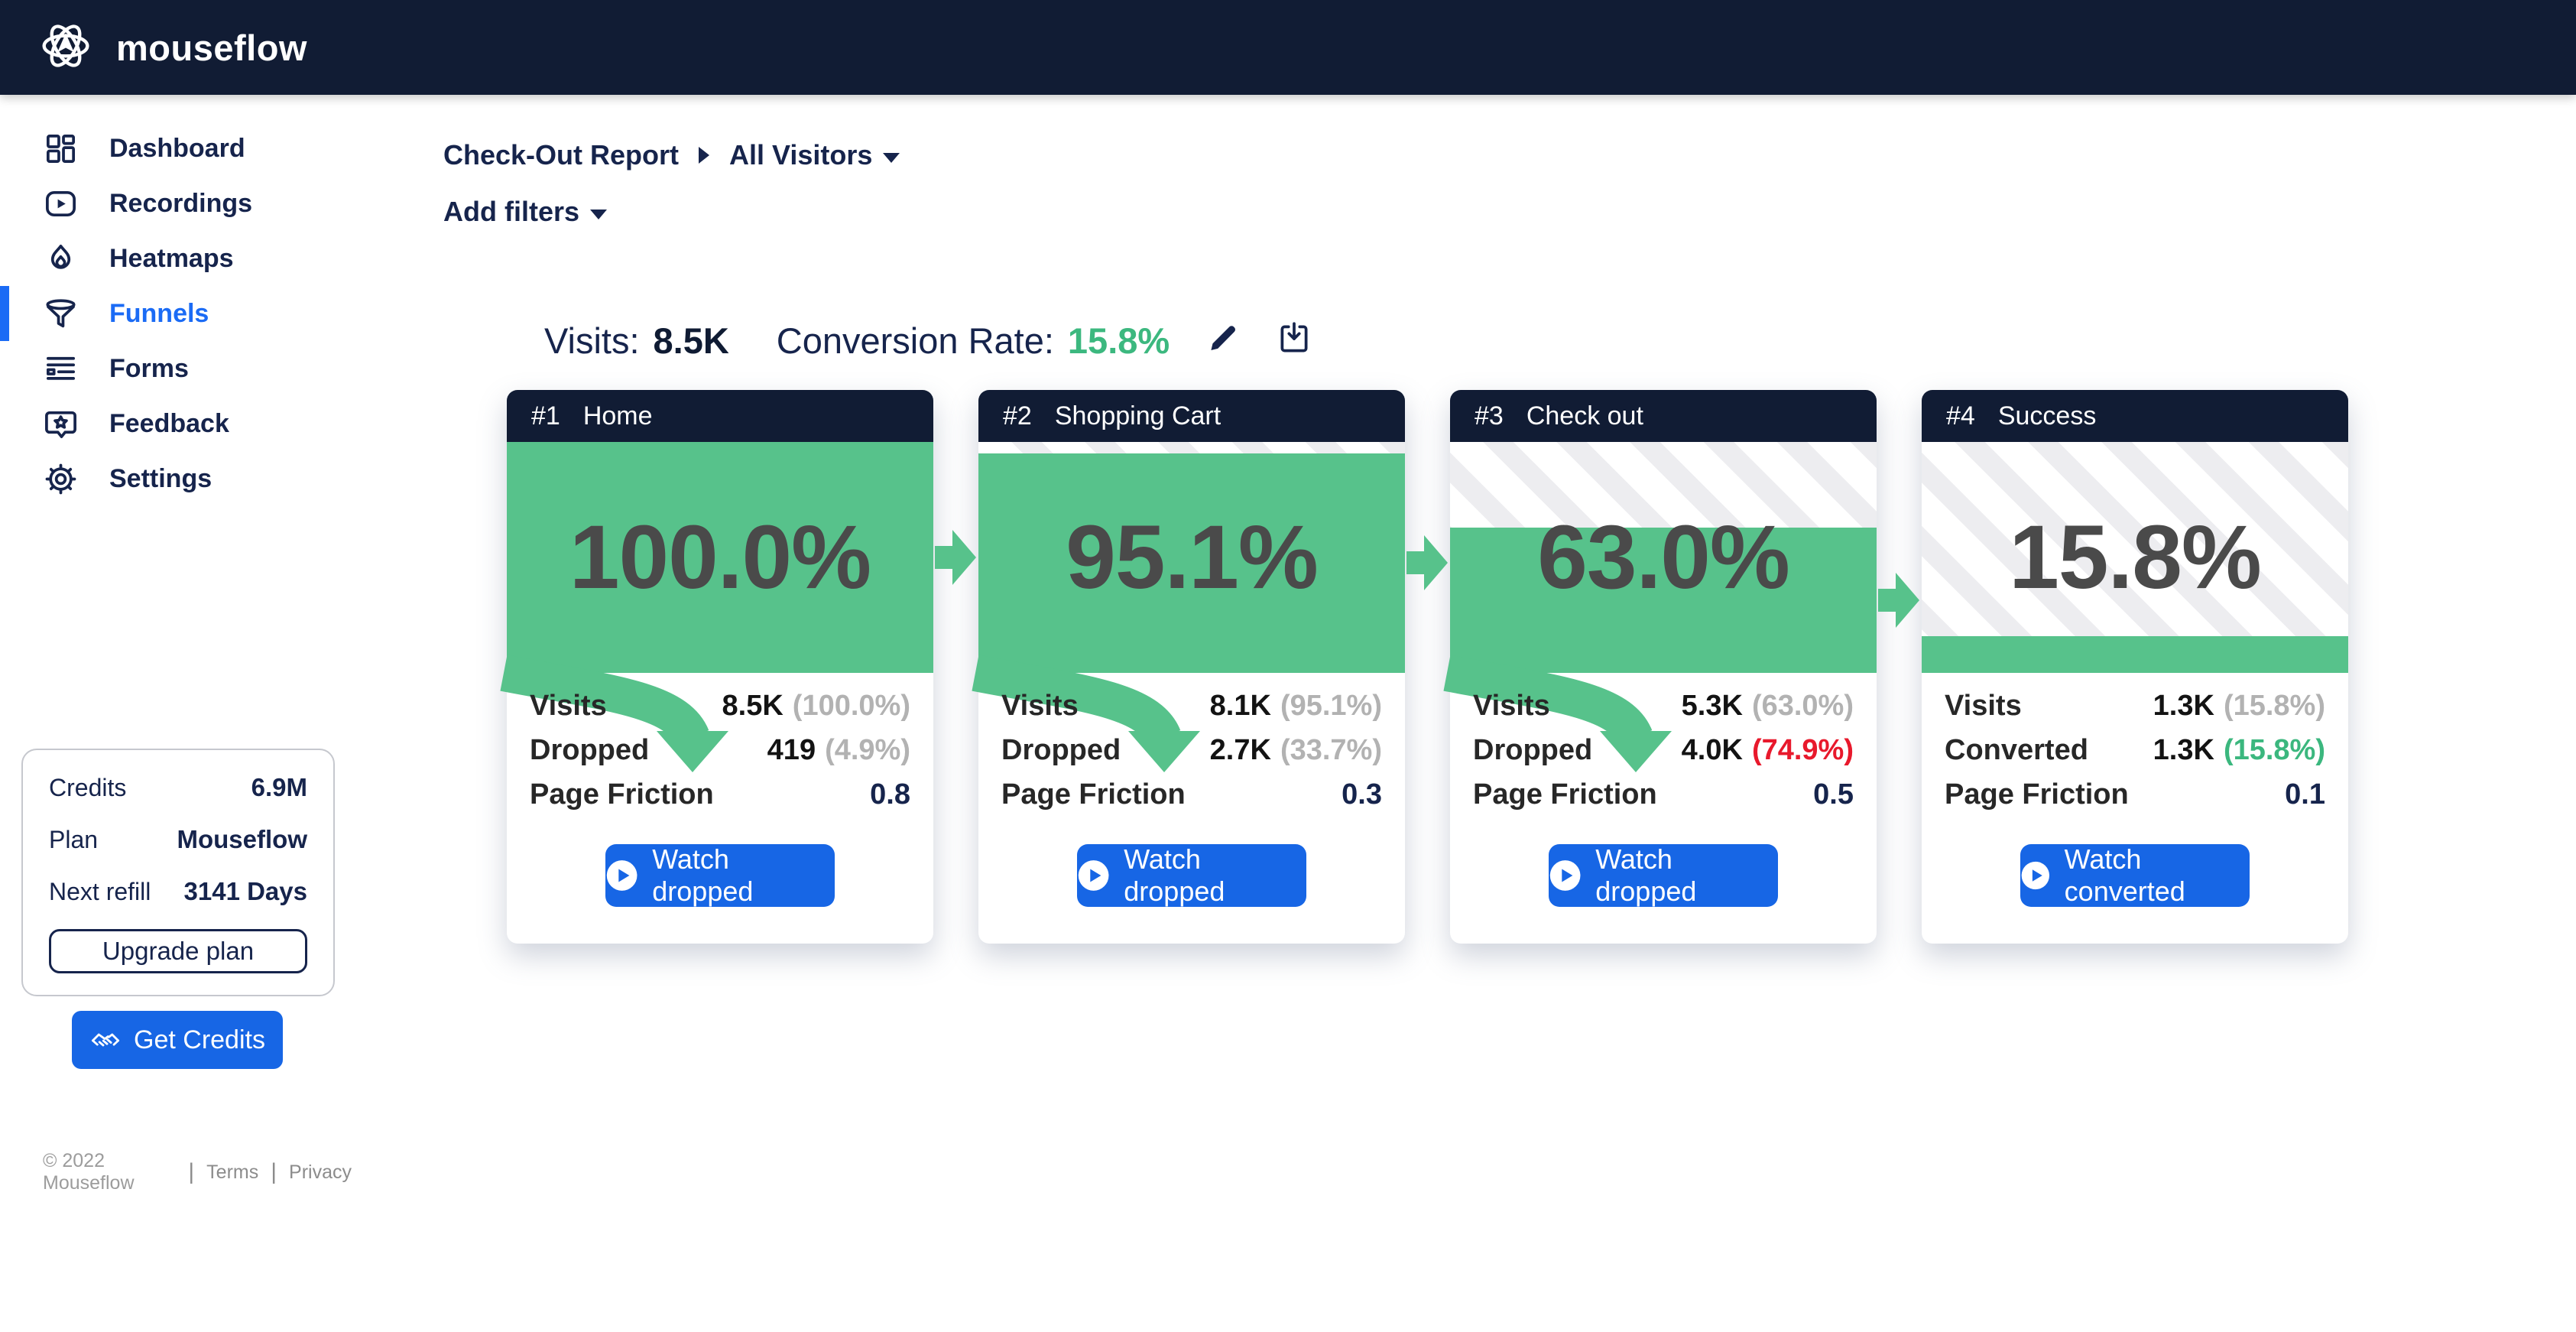  Describe the element at coordinates (88, 787) in the screenshot. I see `credits-label: Credits` at that location.